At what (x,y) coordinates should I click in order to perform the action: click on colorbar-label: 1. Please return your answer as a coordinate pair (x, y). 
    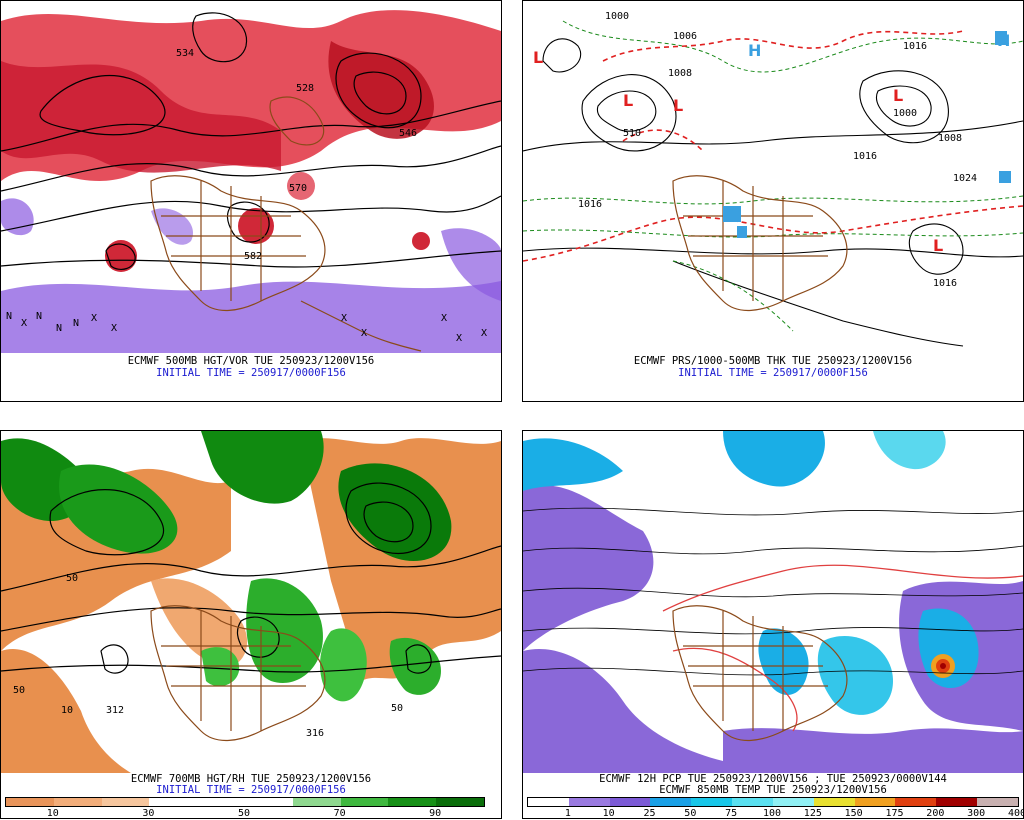
    Looking at the image, I should click on (567, 813).